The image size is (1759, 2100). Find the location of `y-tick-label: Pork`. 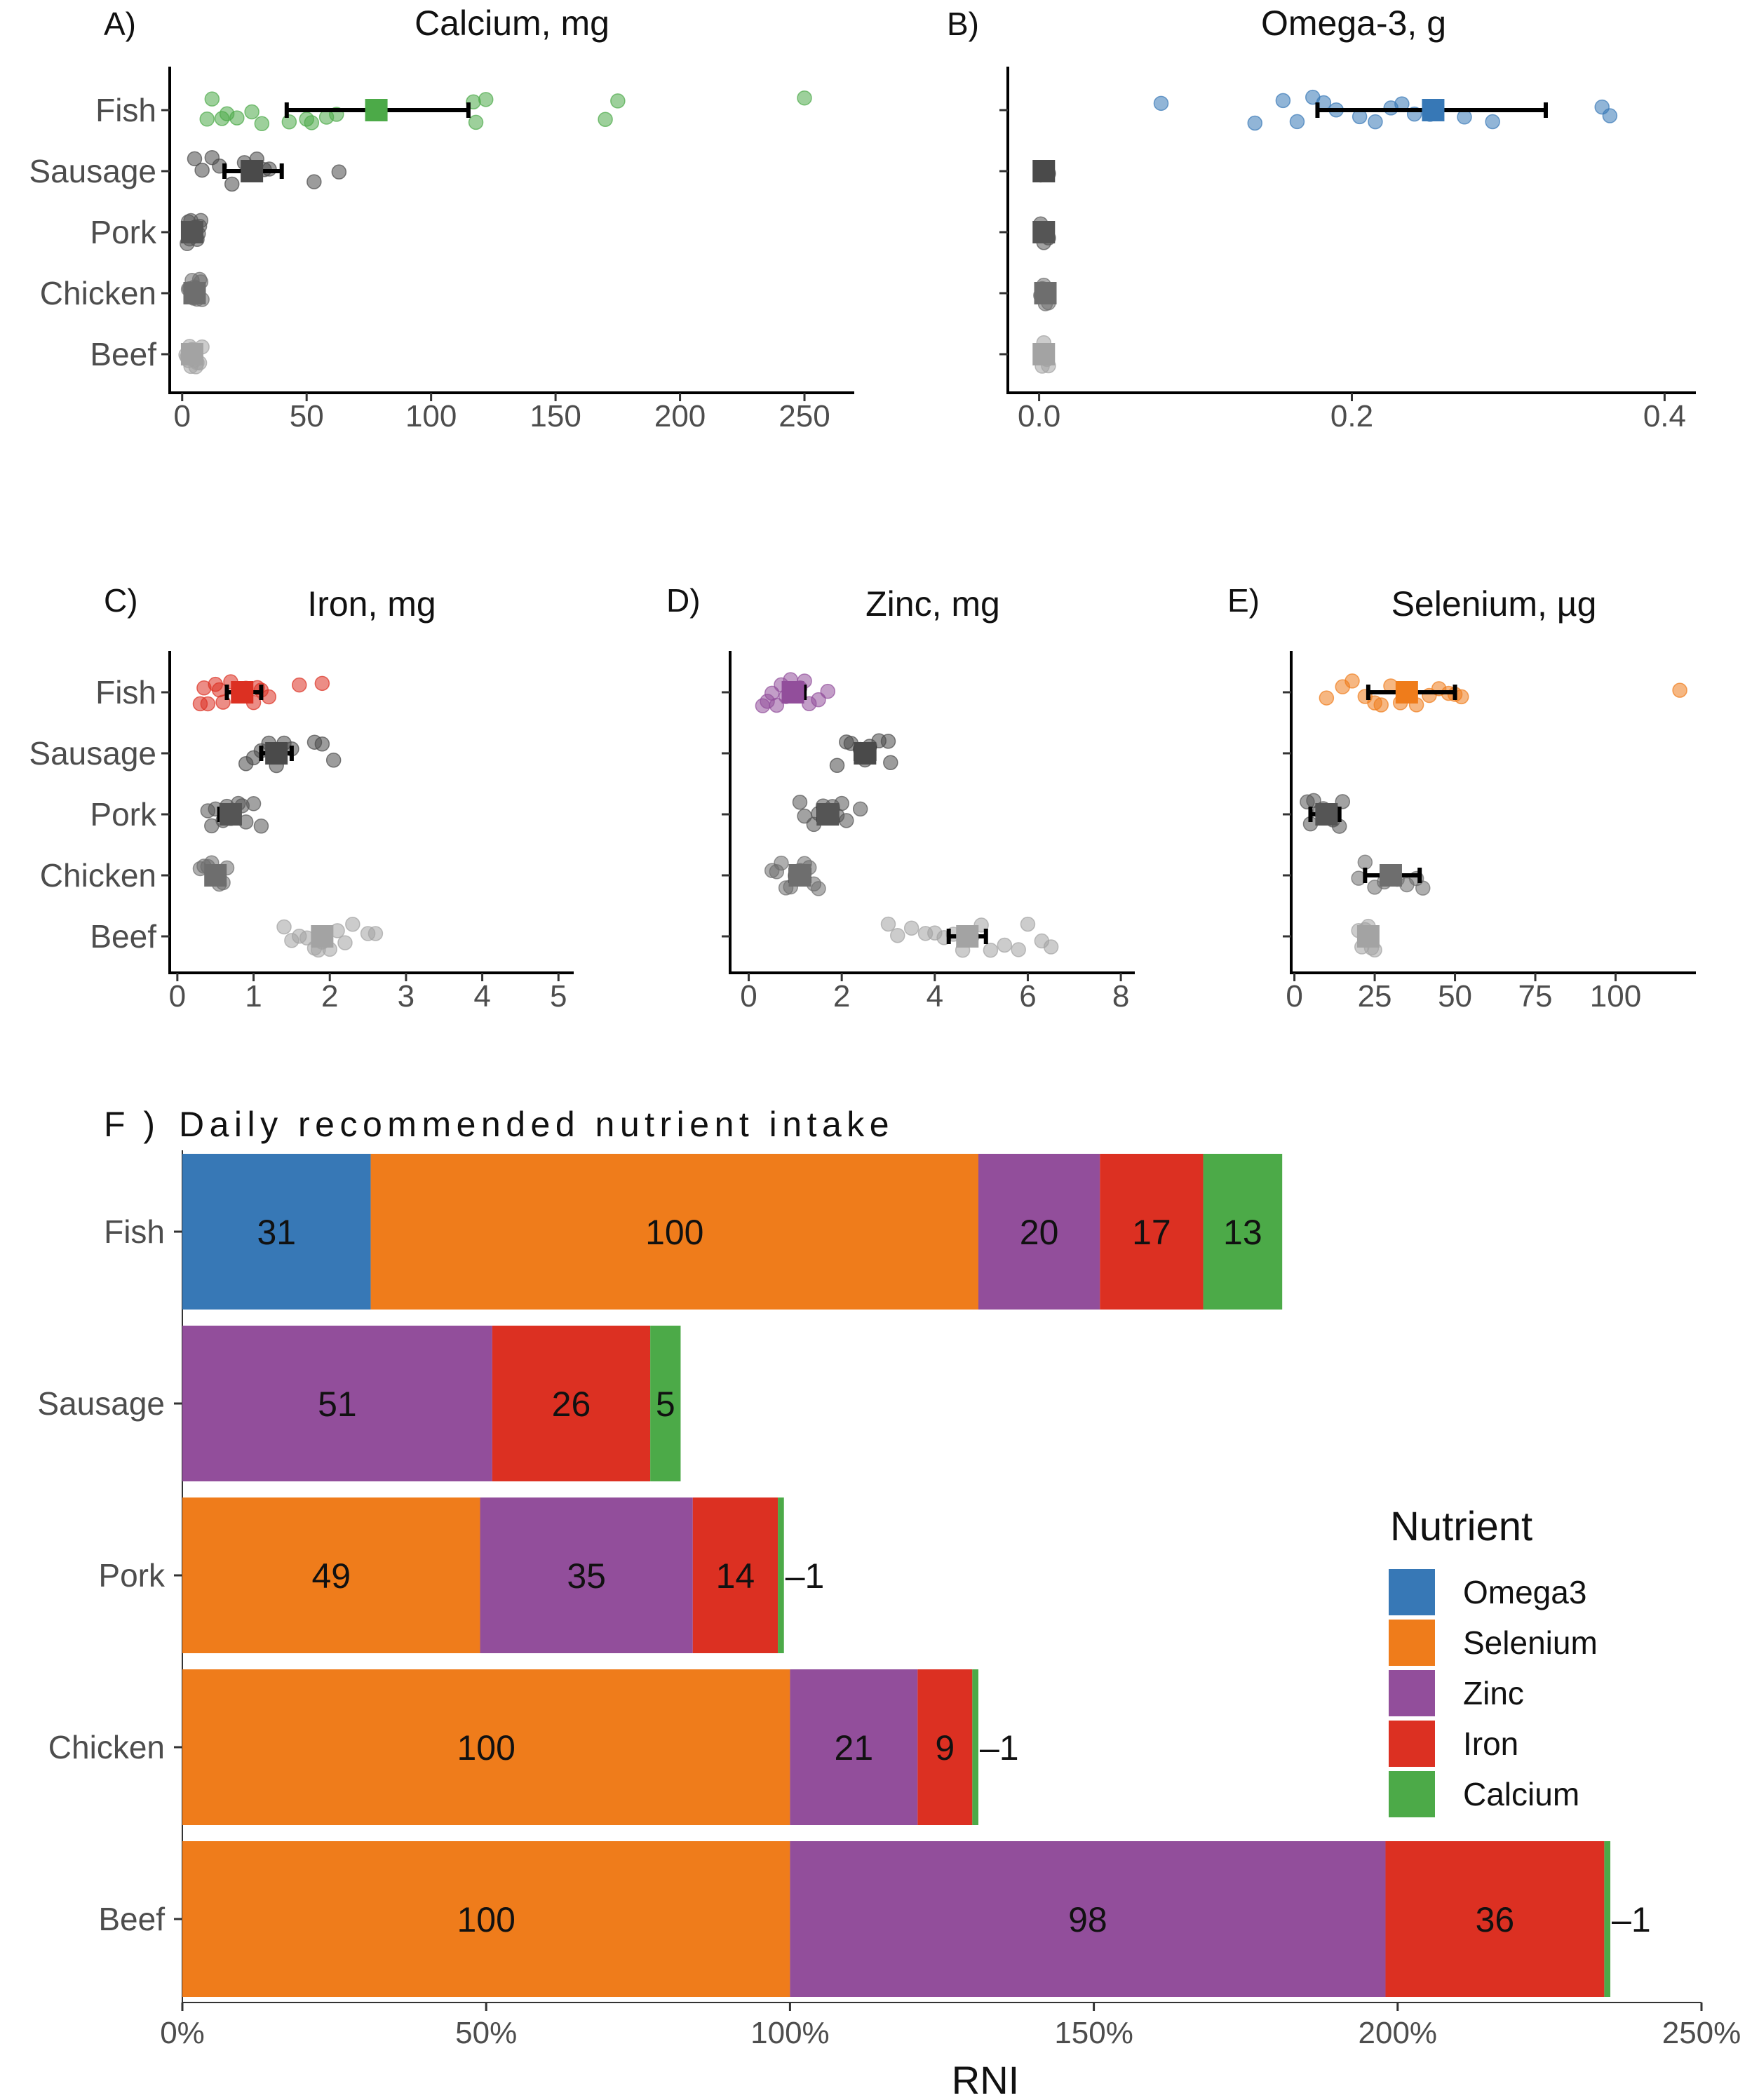

y-tick-label: Pork is located at coordinates (132, 1575).